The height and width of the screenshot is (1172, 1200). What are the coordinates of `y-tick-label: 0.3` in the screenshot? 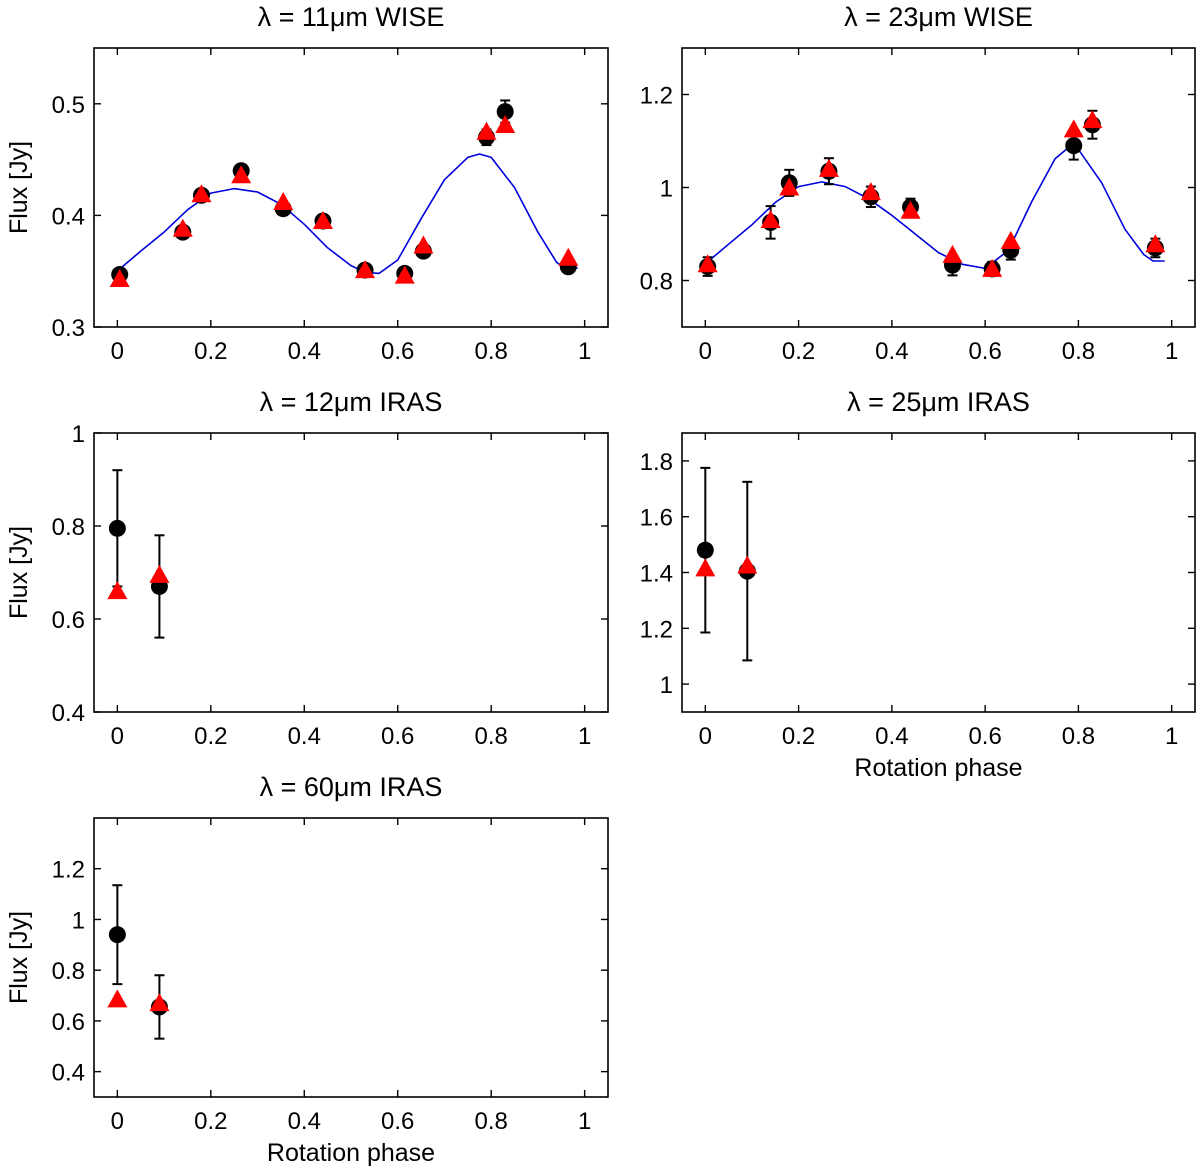 It's located at (68, 328).